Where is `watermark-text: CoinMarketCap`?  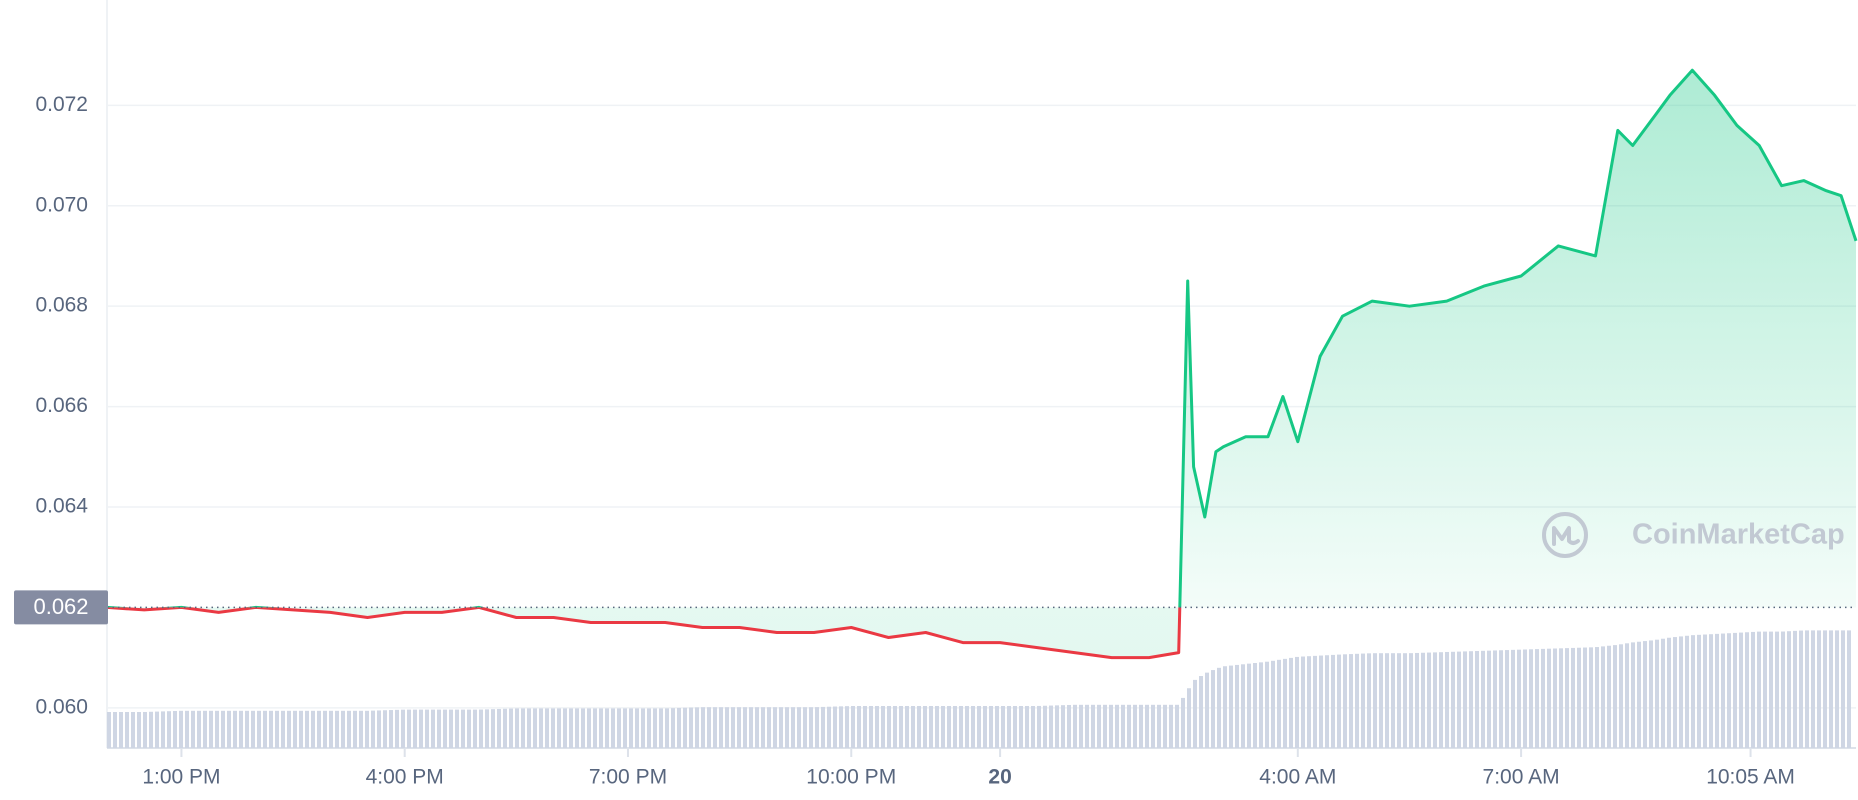 watermark-text: CoinMarketCap is located at coordinates (1738, 535).